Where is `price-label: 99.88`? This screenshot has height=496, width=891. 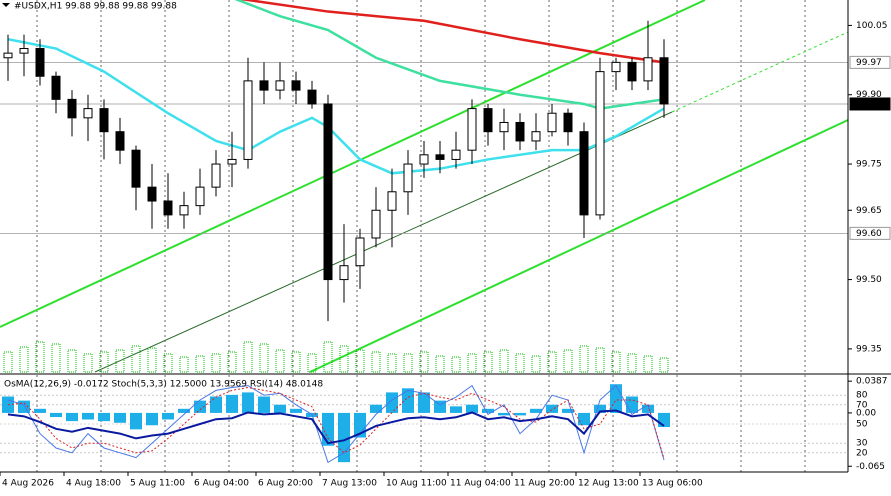 price-label: 99.88 is located at coordinates (869, 104).